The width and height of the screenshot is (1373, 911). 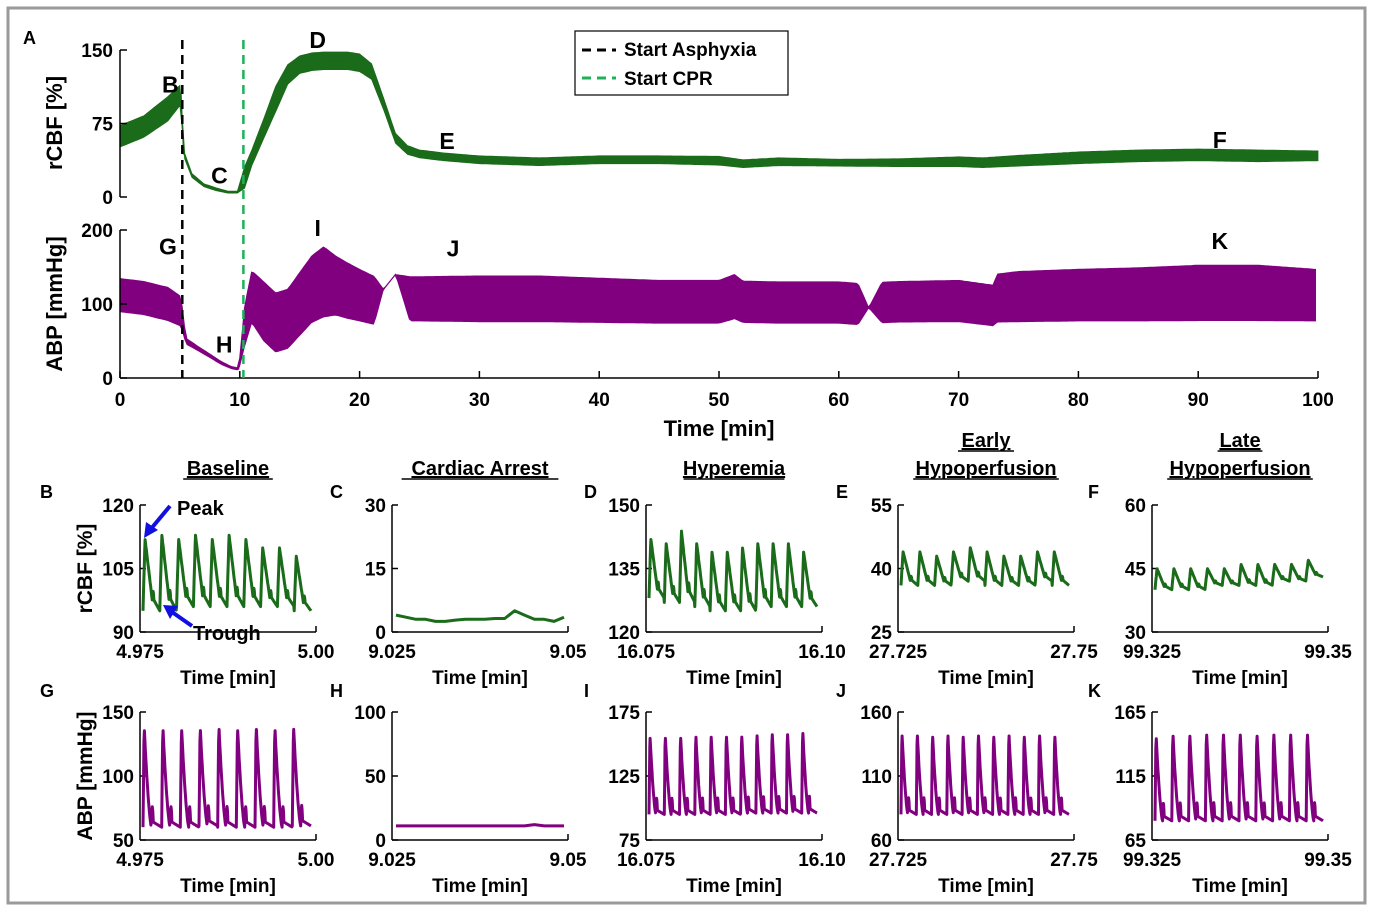 I want to click on panel-e-ytick-label: 55, so click(x=882, y=506).